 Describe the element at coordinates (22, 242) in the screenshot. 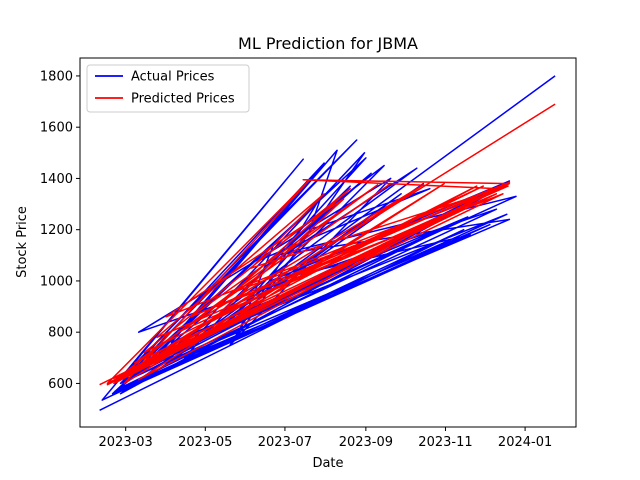

I see `y-axis-label: Stock Price` at that location.